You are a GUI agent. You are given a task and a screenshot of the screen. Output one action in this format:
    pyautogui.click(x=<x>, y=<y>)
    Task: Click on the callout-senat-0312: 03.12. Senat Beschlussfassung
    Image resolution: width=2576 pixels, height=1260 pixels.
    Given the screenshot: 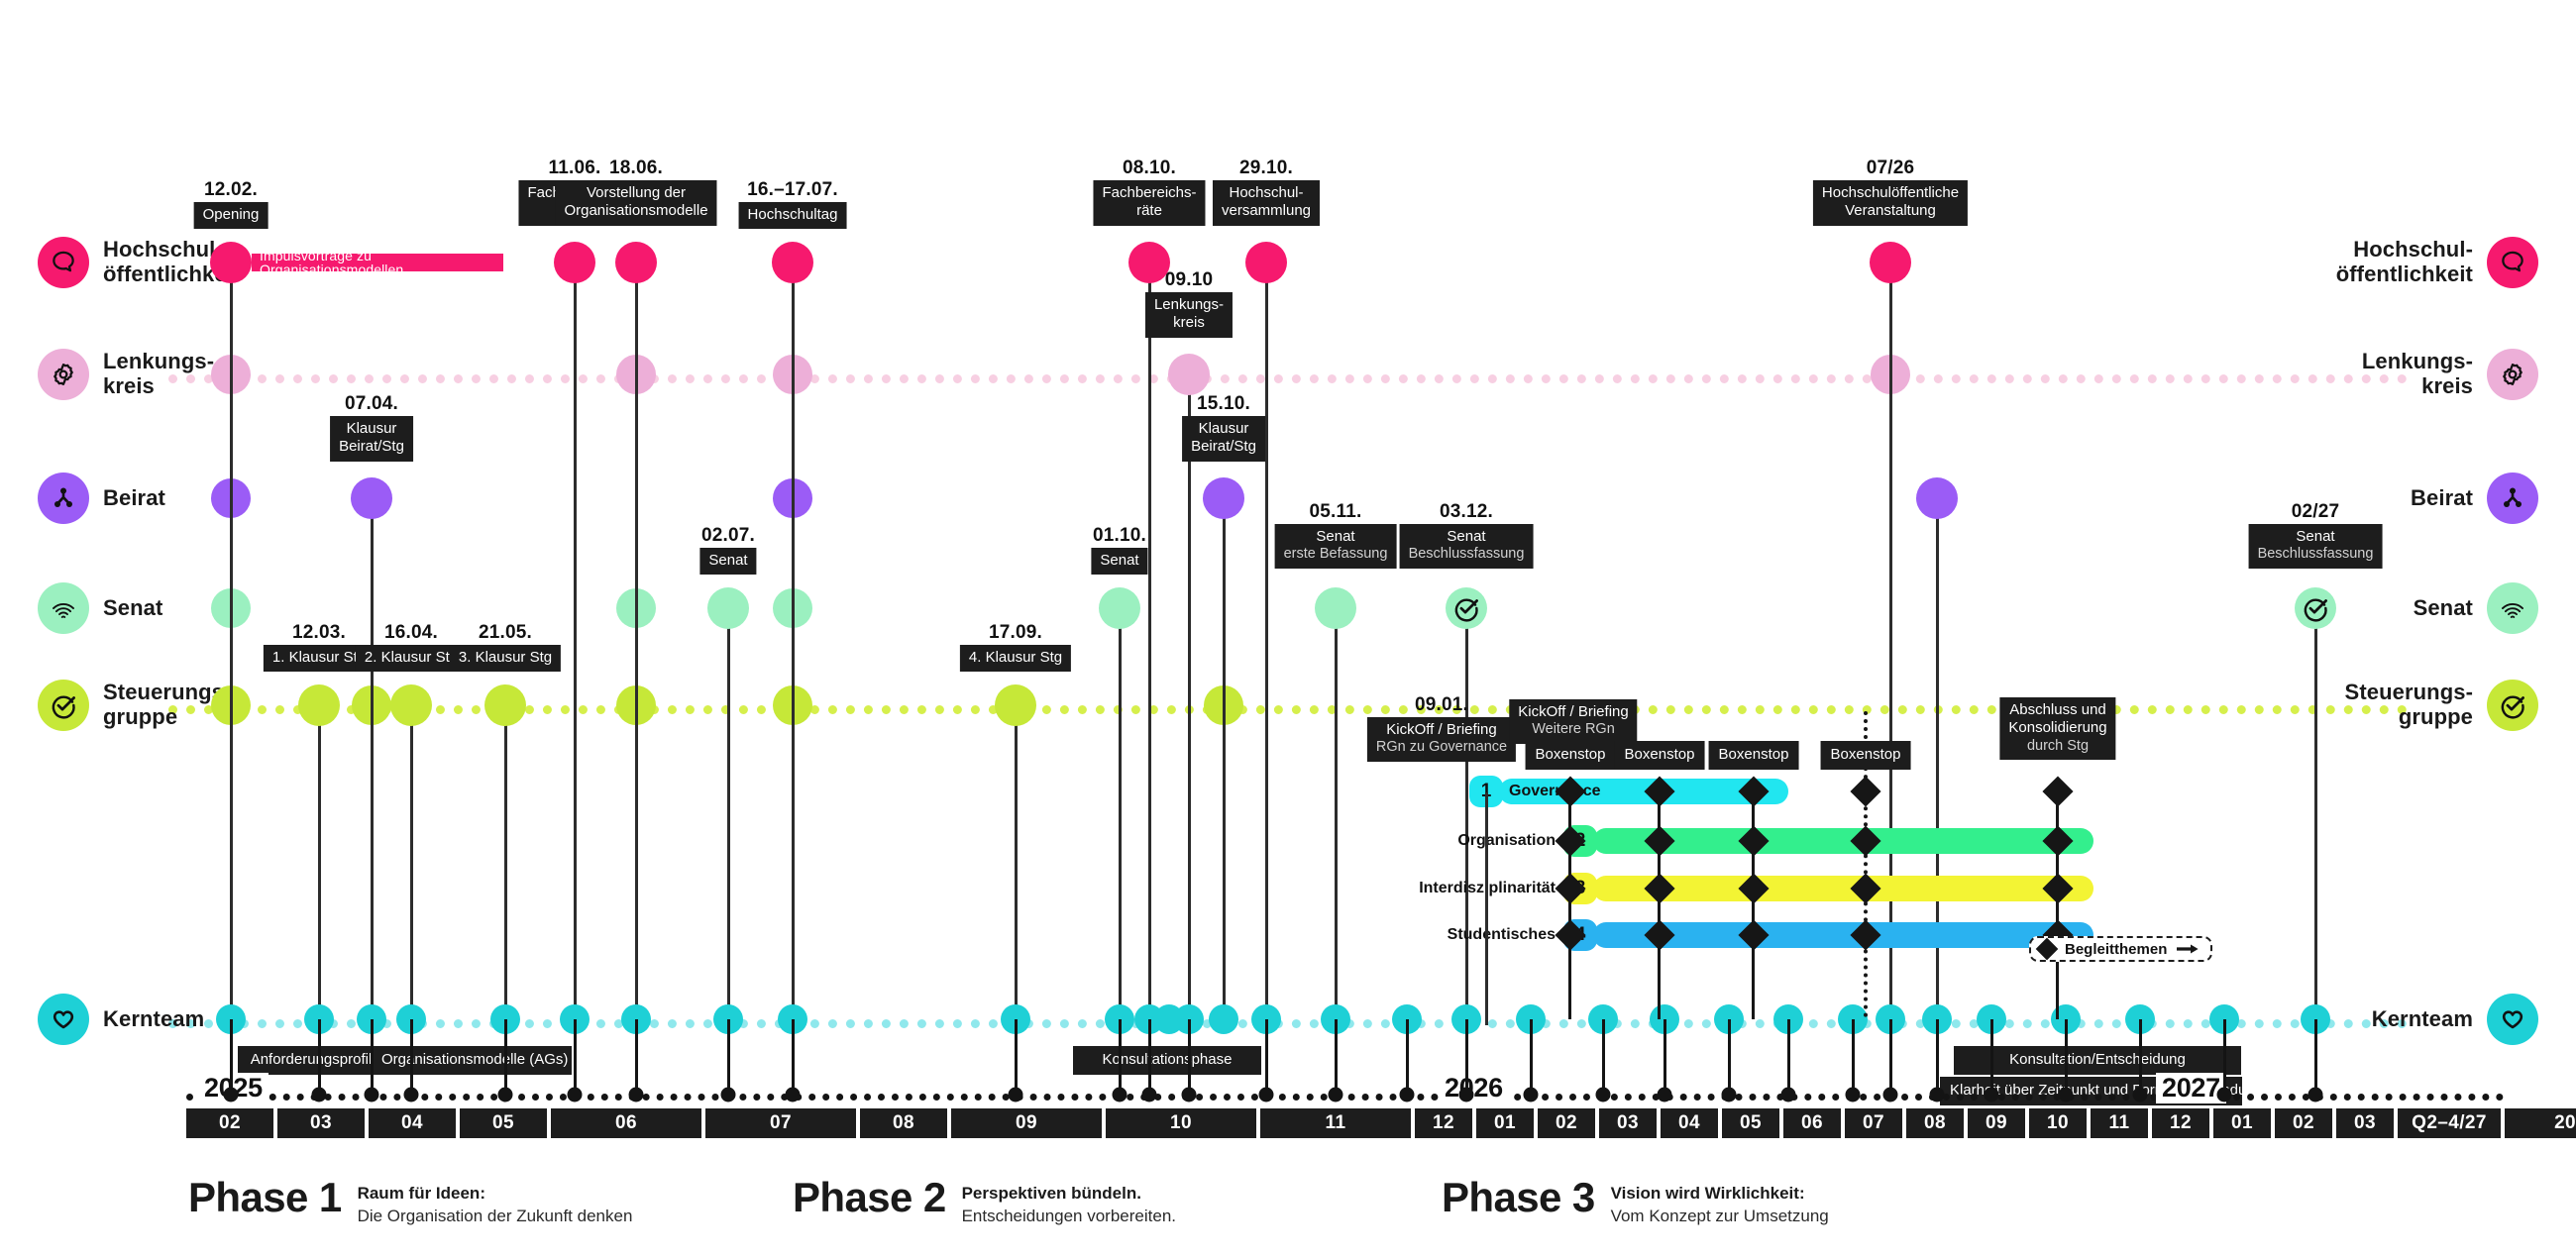 What is the action you would take?
    pyautogui.click(x=1466, y=535)
    